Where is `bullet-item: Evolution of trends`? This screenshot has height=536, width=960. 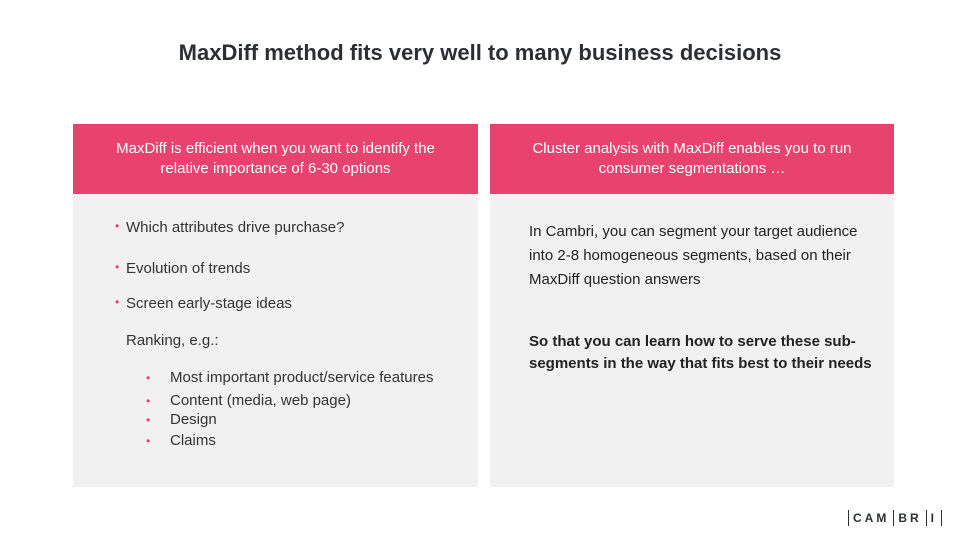 bullet-item: Evolution of trends is located at coordinates (182, 270).